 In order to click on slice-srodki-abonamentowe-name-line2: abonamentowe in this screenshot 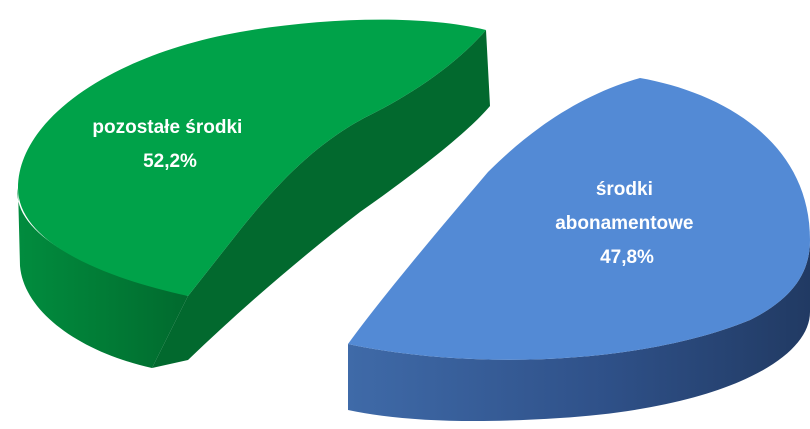, I will do `click(624, 223)`.